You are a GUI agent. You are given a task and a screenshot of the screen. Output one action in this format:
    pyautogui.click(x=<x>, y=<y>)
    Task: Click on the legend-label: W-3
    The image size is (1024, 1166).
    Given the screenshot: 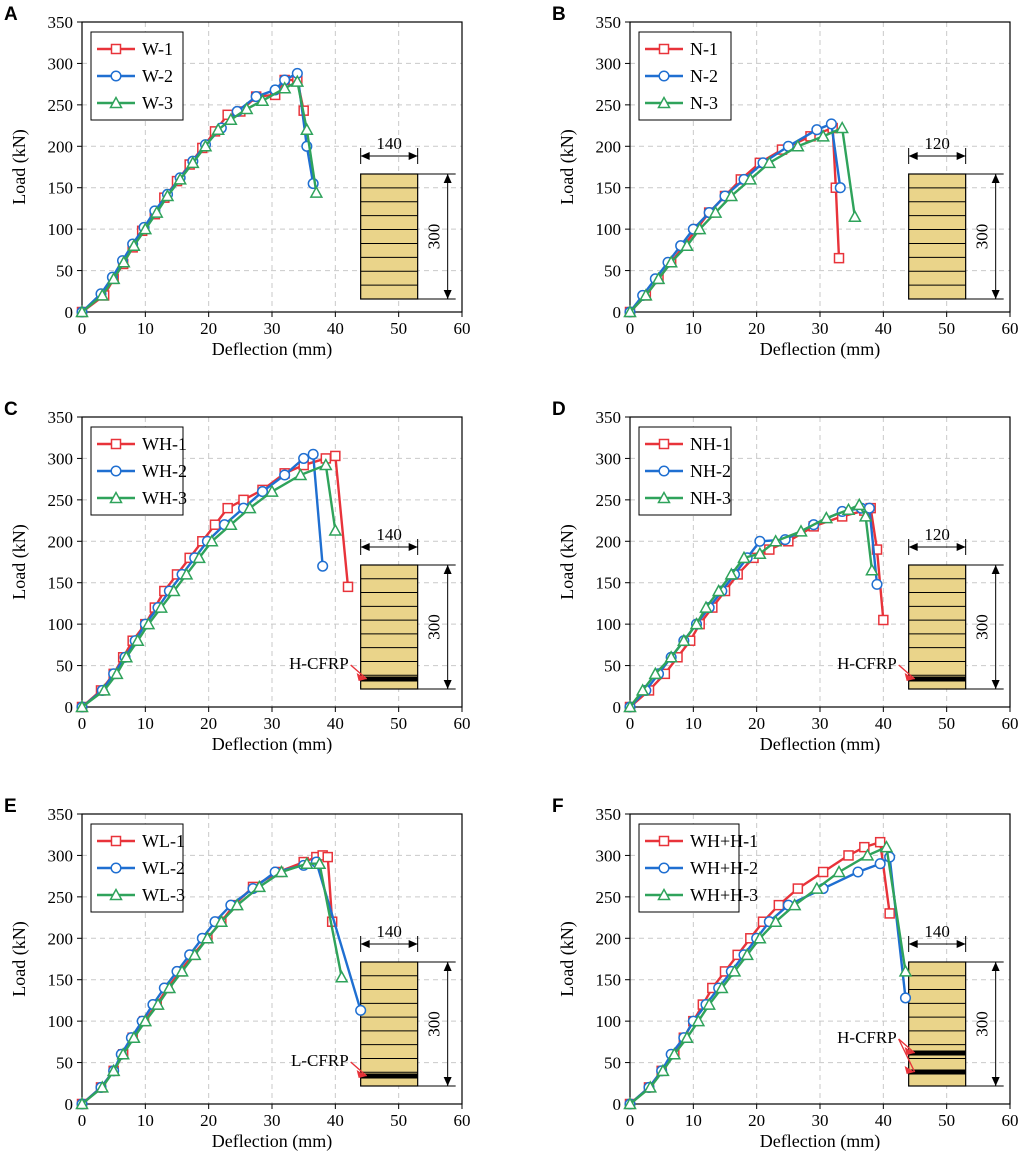 What is the action you would take?
    pyautogui.click(x=157, y=103)
    